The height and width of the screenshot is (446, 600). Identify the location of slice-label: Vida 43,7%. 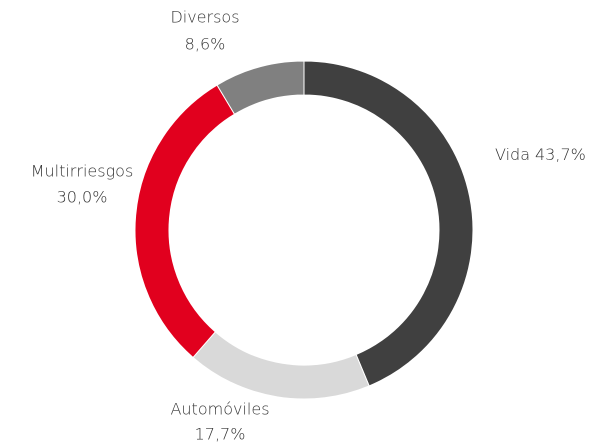
(540, 154).